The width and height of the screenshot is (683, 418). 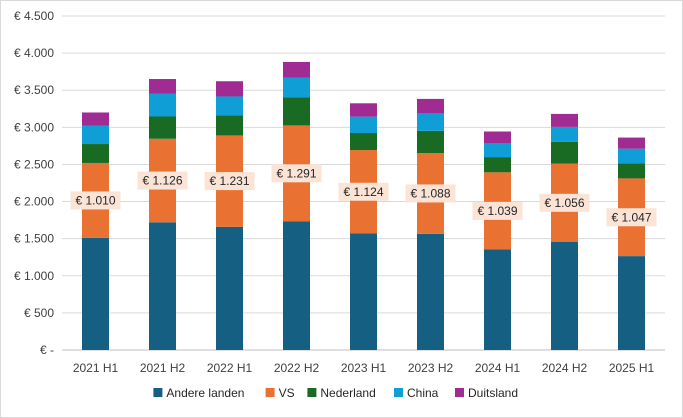 I want to click on data-label: € 1.010, so click(x=95, y=200).